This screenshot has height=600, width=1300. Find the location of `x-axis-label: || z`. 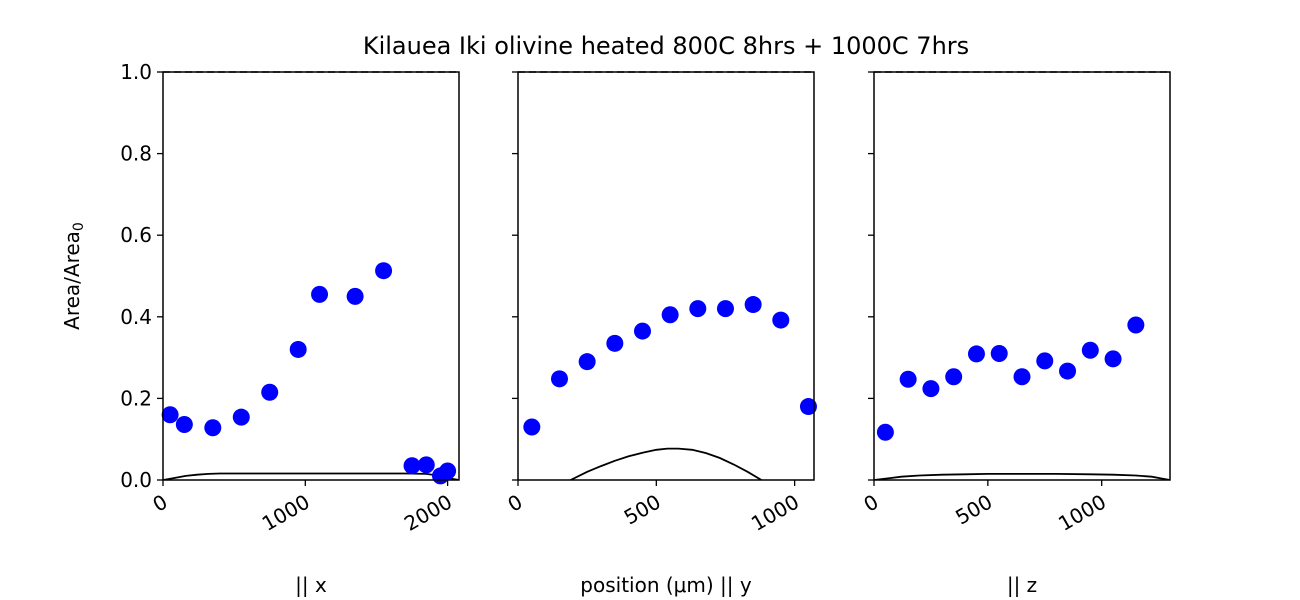

x-axis-label: || z is located at coordinates (1022, 585).